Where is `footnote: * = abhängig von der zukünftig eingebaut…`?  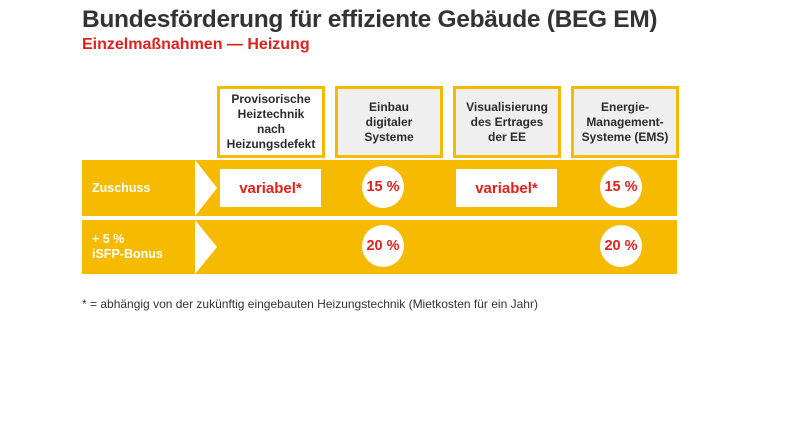 footnote: * = abhängig von der zukünftig eingebaut… is located at coordinates (310, 304).